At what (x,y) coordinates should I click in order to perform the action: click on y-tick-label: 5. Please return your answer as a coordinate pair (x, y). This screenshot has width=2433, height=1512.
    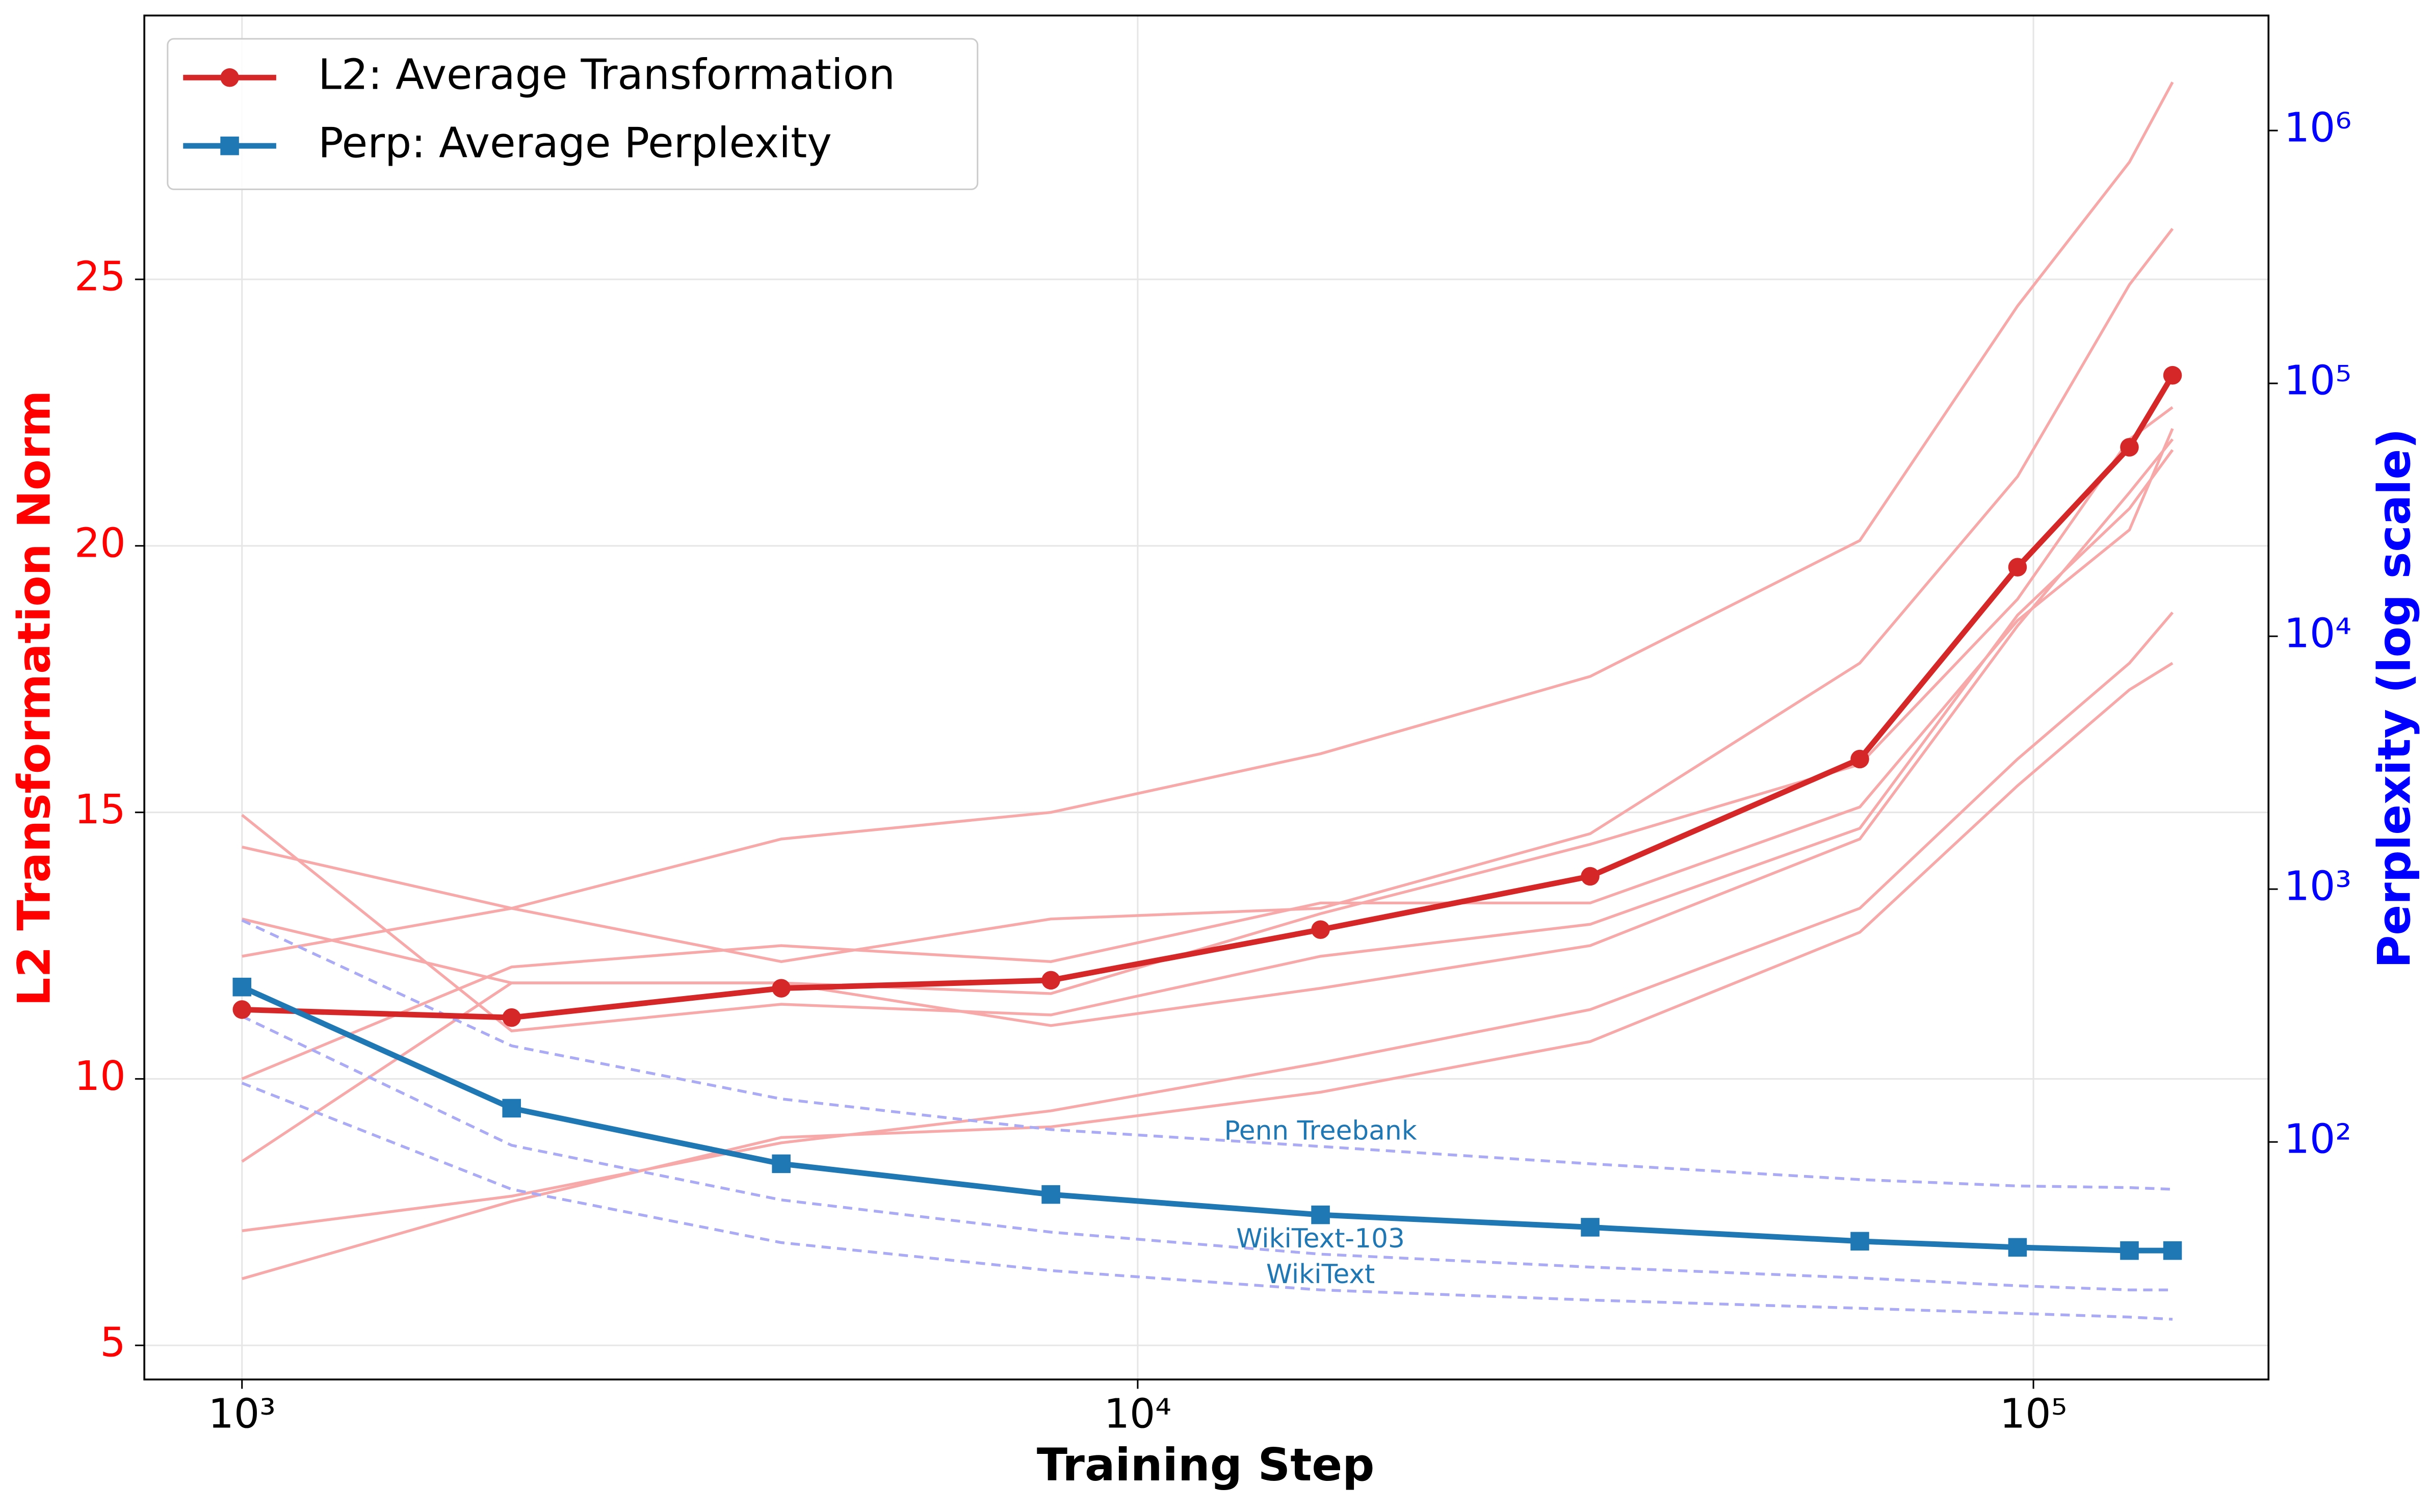
    Looking at the image, I should click on (112, 1342).